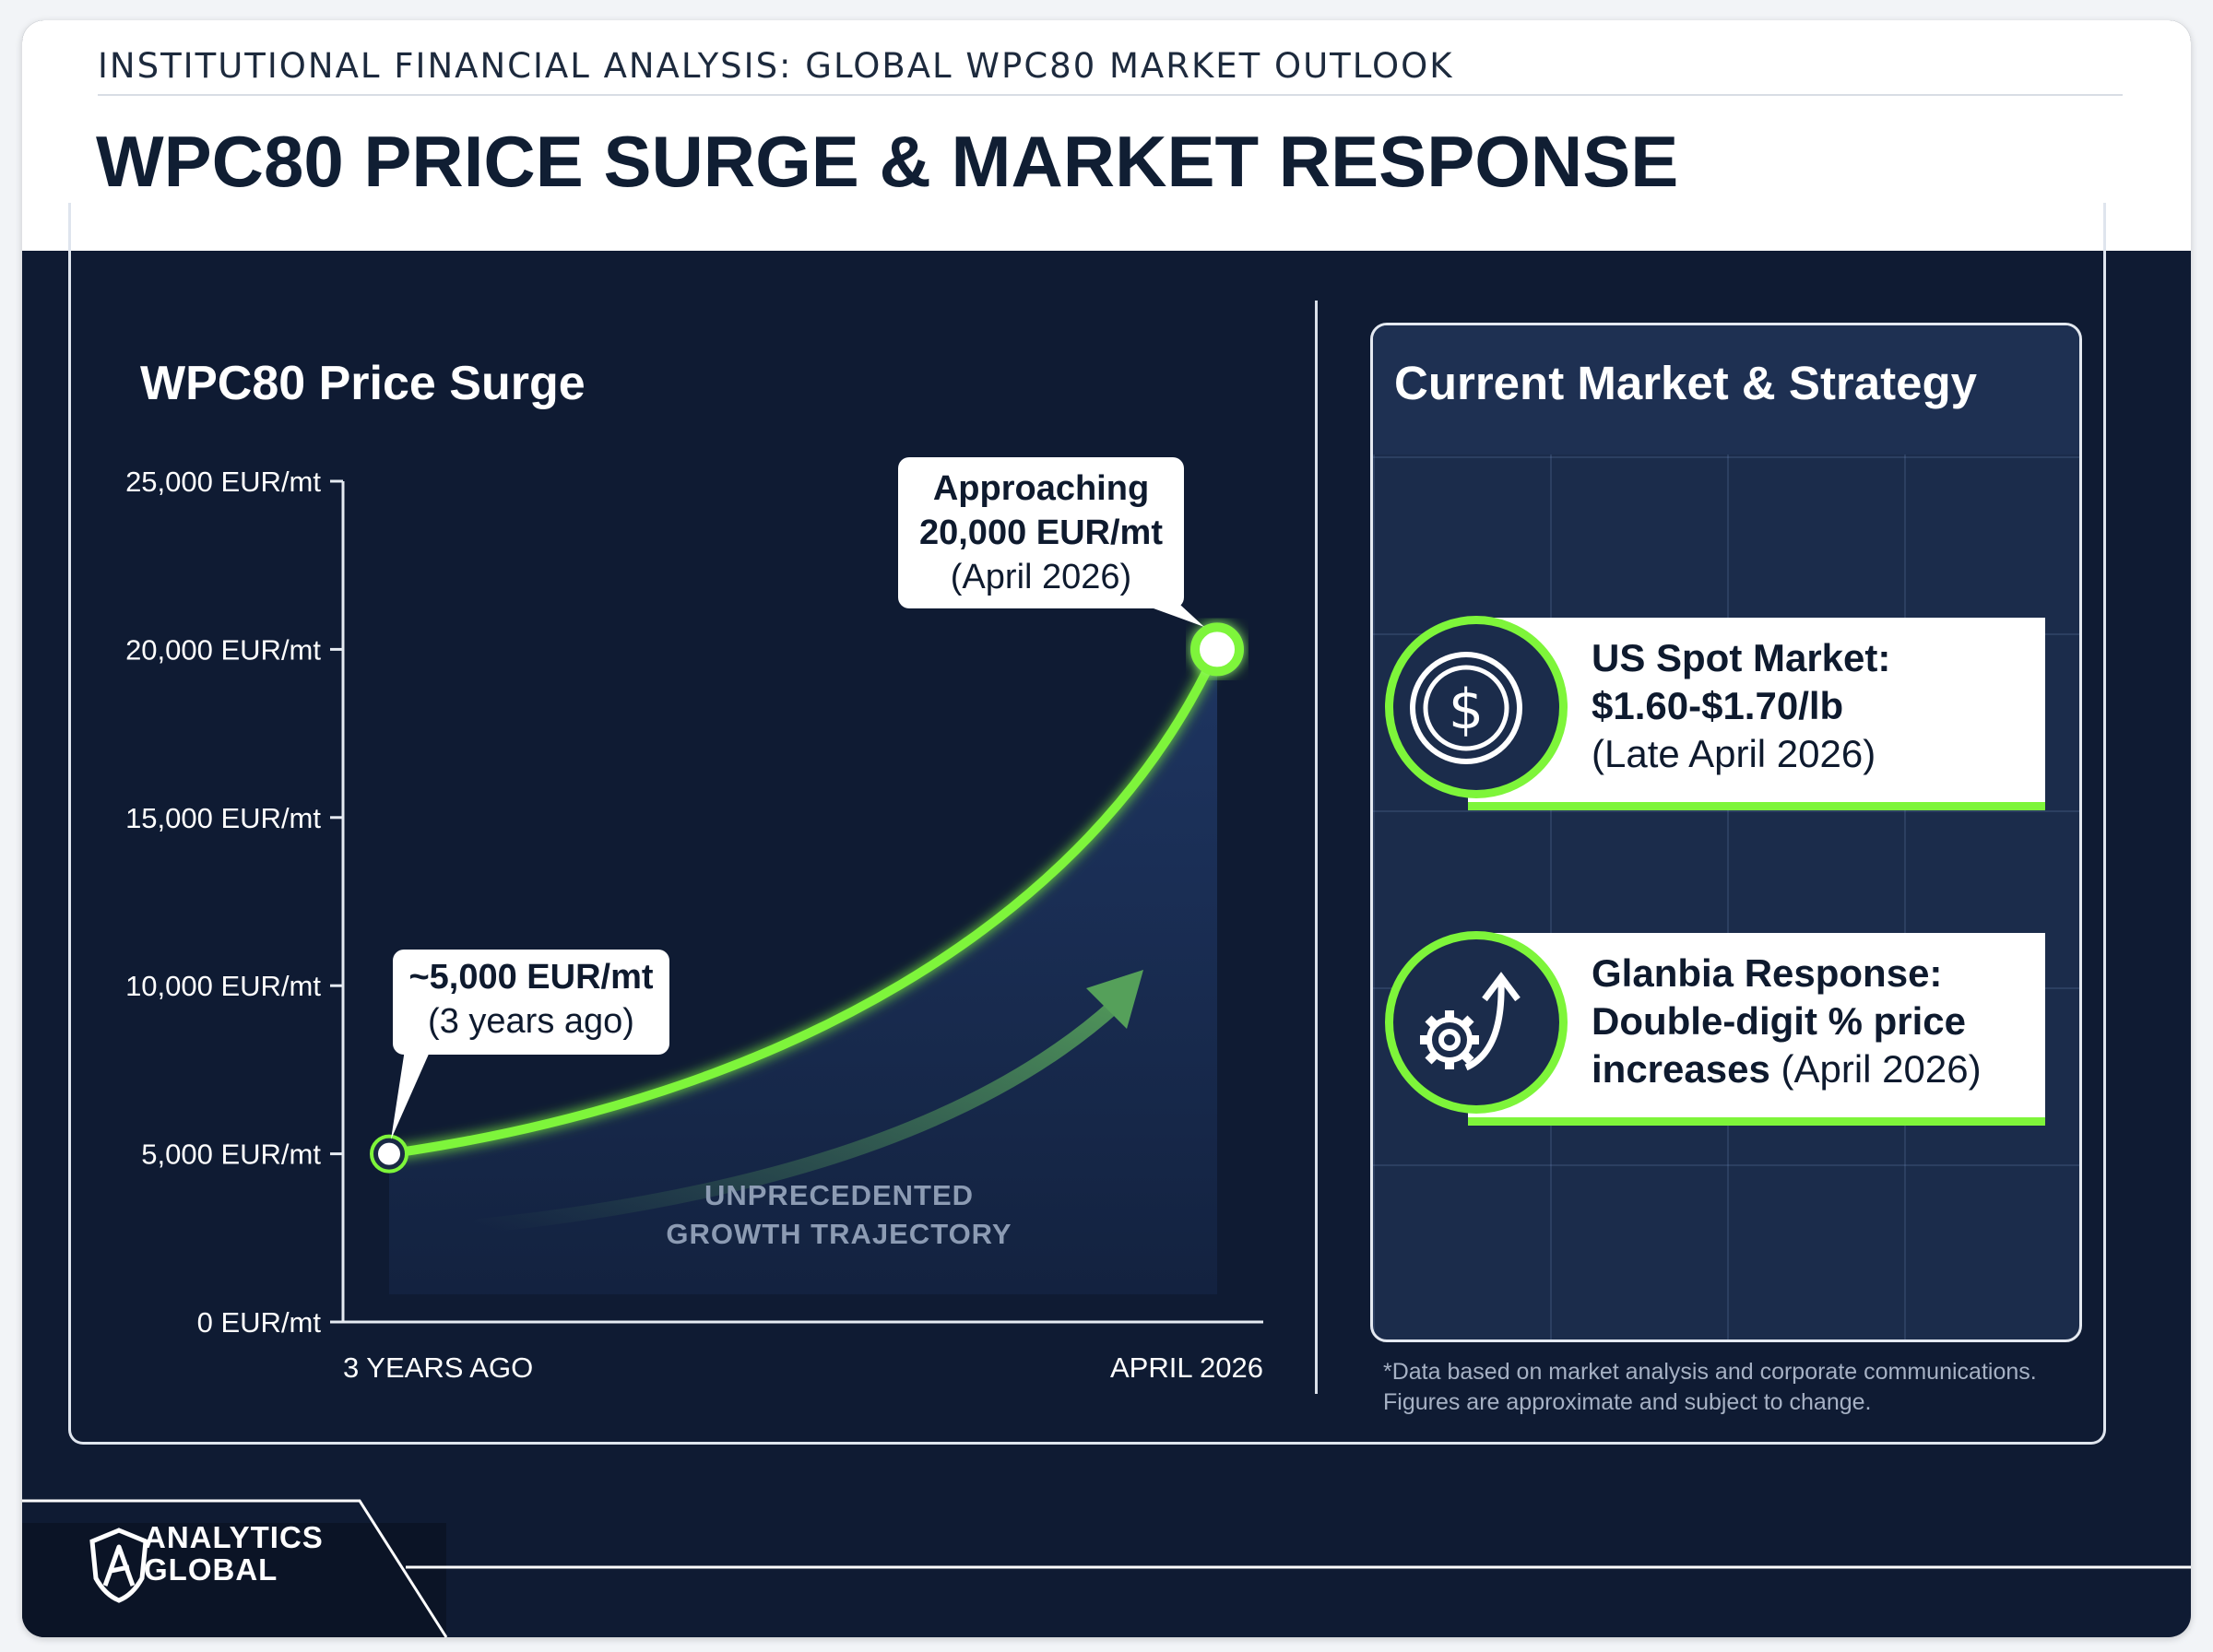 This screenshot has height=1652, width=2213. Describe the element at coordinates (1875, 1069) in the screenshot. I see `glanbia-card-date: (April 2026)` at that location.